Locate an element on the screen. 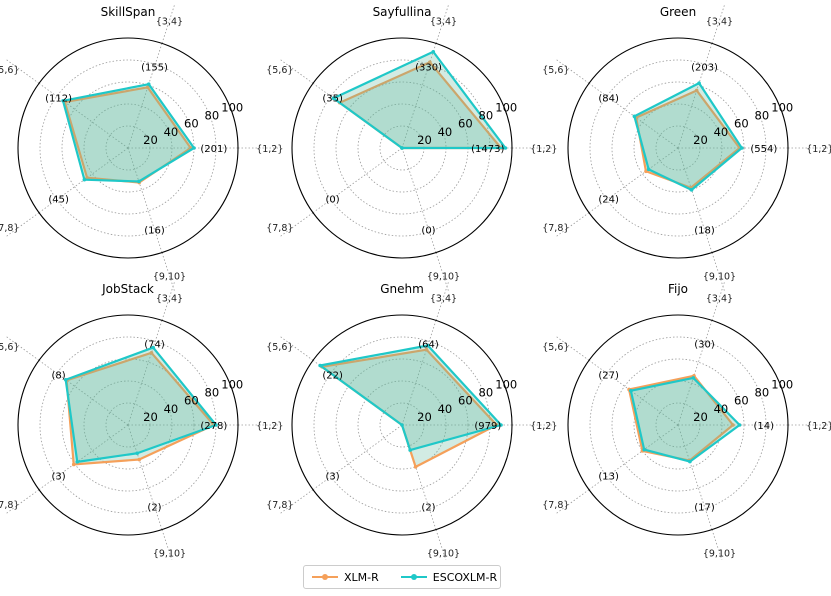  legend: XLM-R ESCOXLM-R is located at coordinates (402, 577).